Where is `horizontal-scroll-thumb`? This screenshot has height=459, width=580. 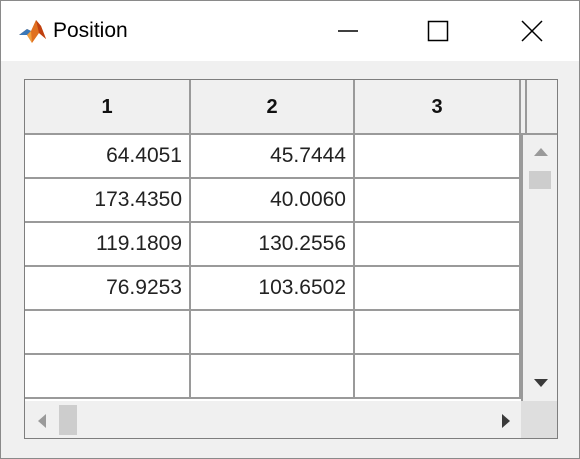
horizontal-scroll-thumb is located at coordinates (68, 420).